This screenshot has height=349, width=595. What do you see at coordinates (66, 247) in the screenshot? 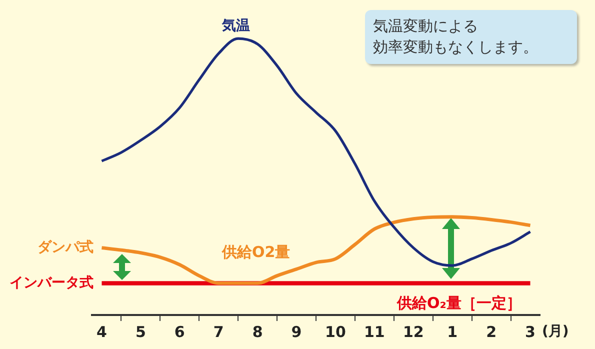
I see `series-label: ダンパ式` at bounding box center [66, 247].